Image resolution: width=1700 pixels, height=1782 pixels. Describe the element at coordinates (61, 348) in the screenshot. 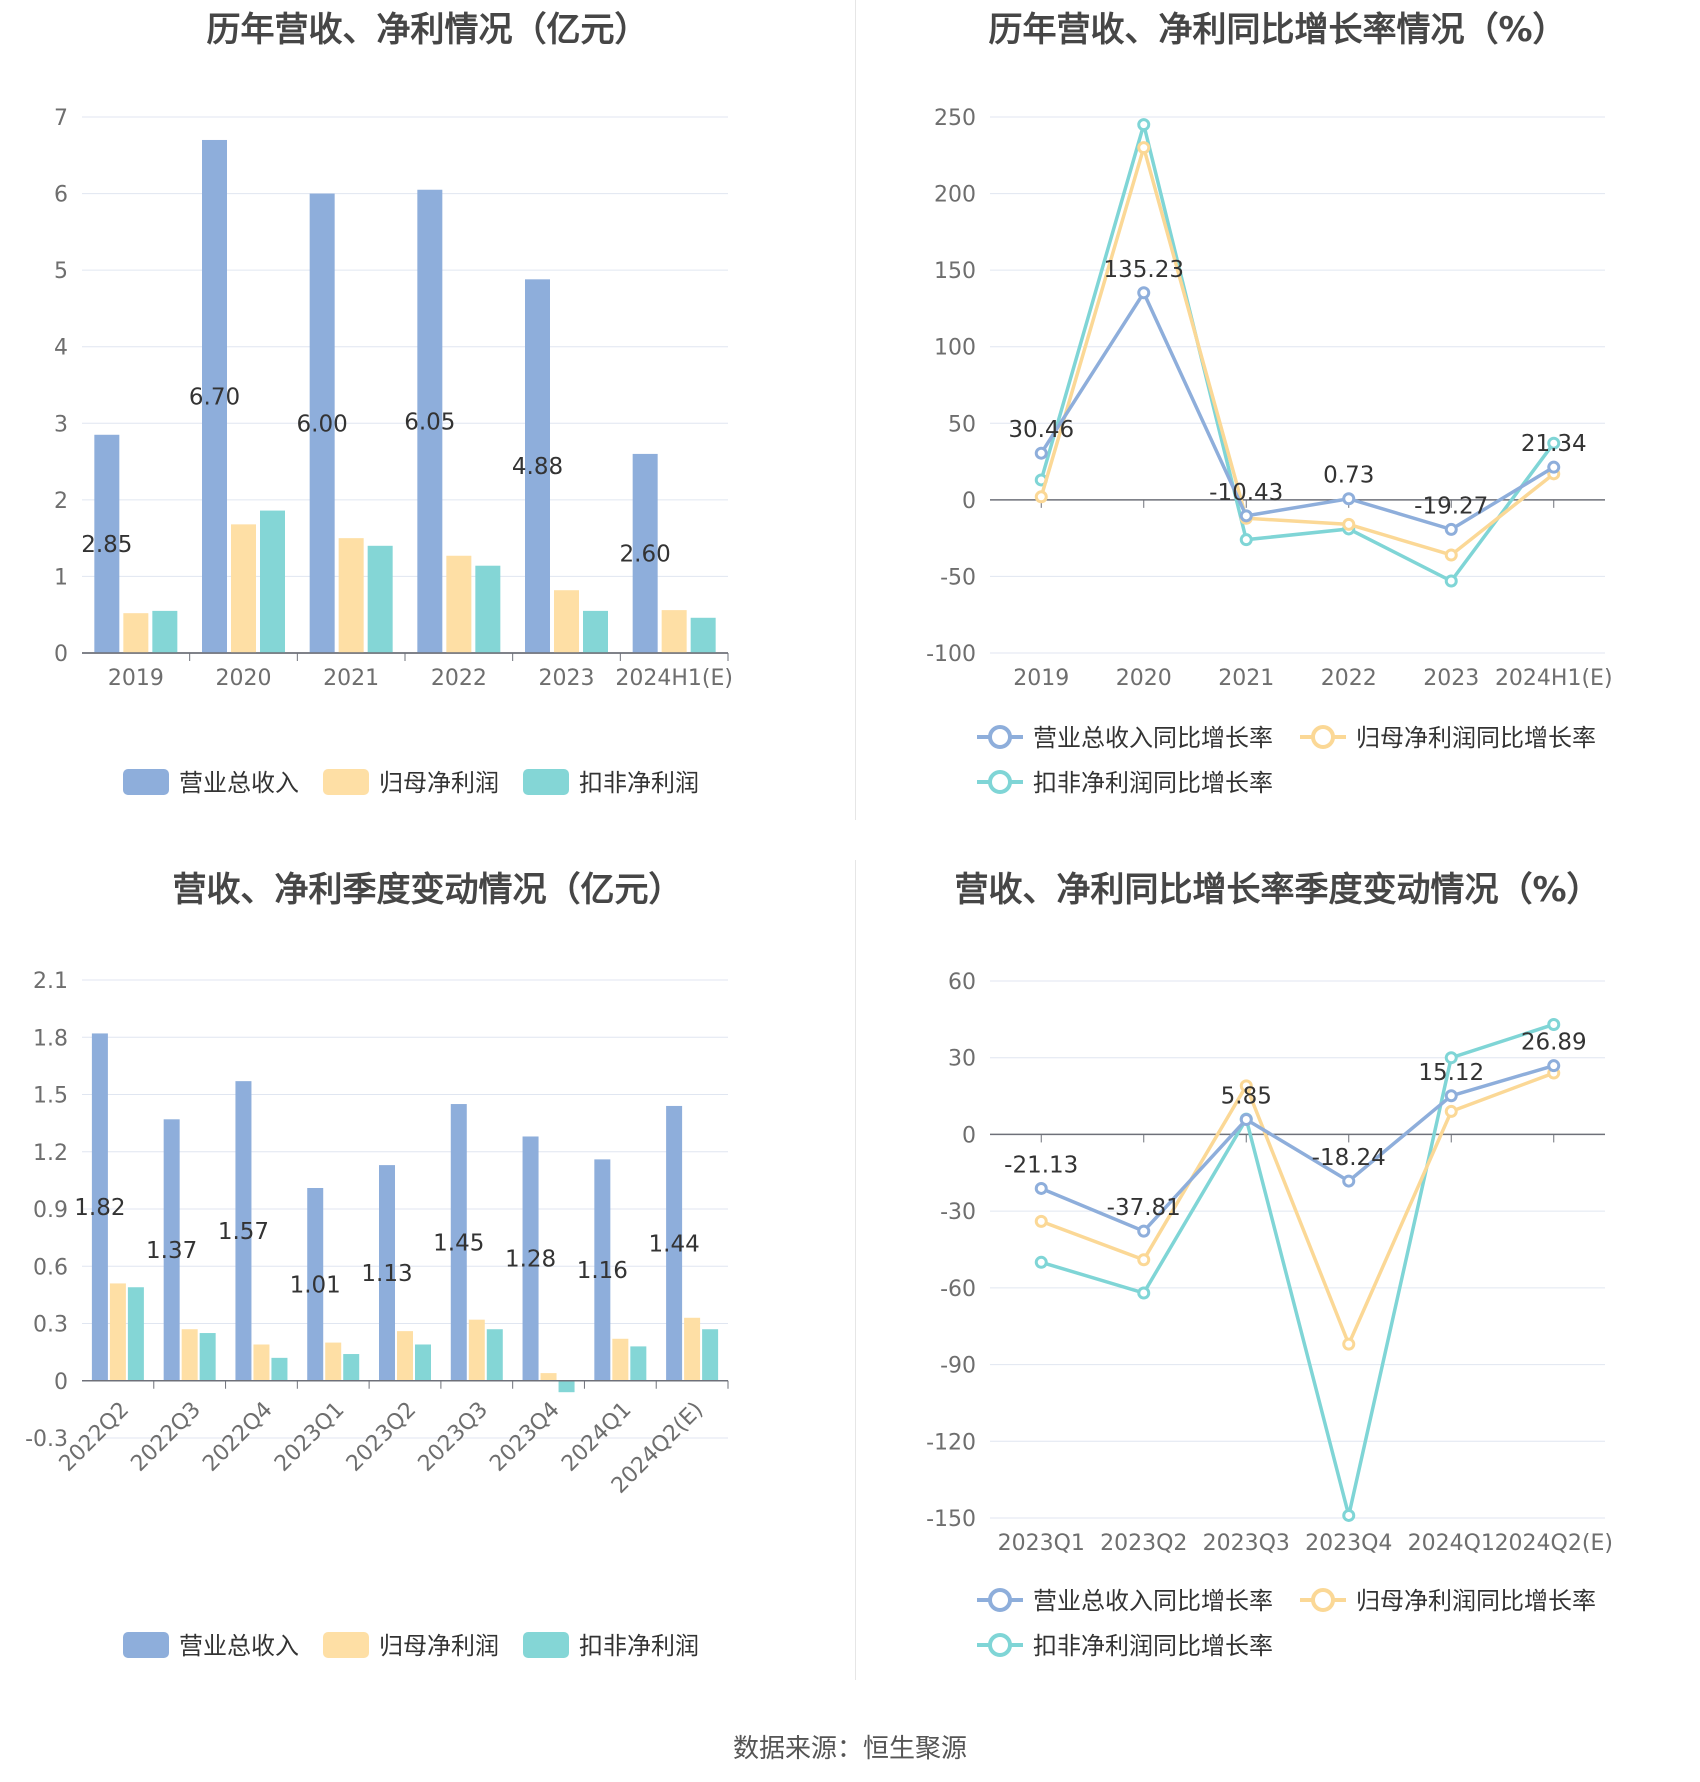

I see `y-tick-label: 4` at that location.